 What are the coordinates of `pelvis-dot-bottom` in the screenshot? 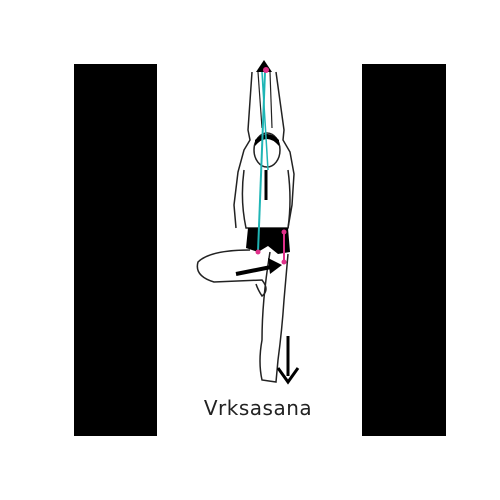 It's located at (284, 262).